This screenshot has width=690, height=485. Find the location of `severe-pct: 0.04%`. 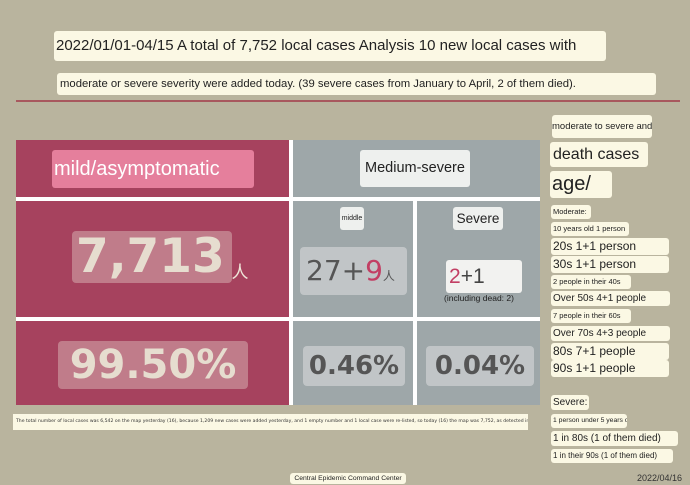

severe-pct: 0.04% is located at coordinates (480, 366).